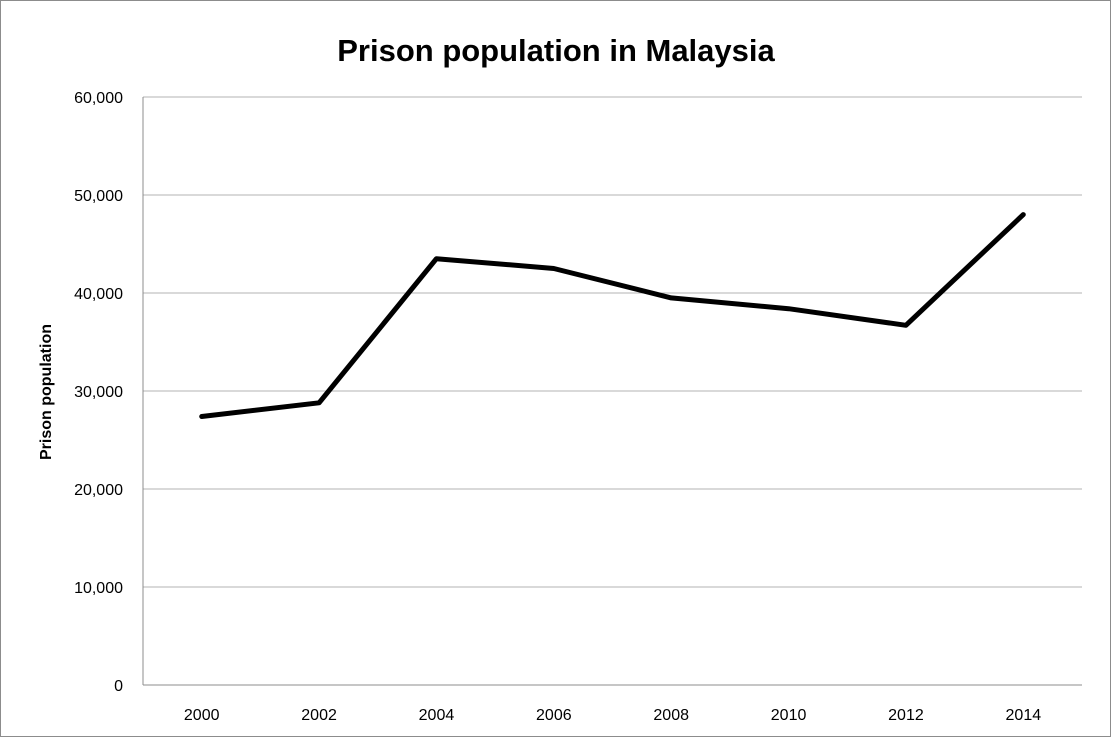 This screenshot has width=1111, height=737. Describe the element at coordinates (46, 392) in the screenshot. I see `y-axis-label: Prison population` at that location.